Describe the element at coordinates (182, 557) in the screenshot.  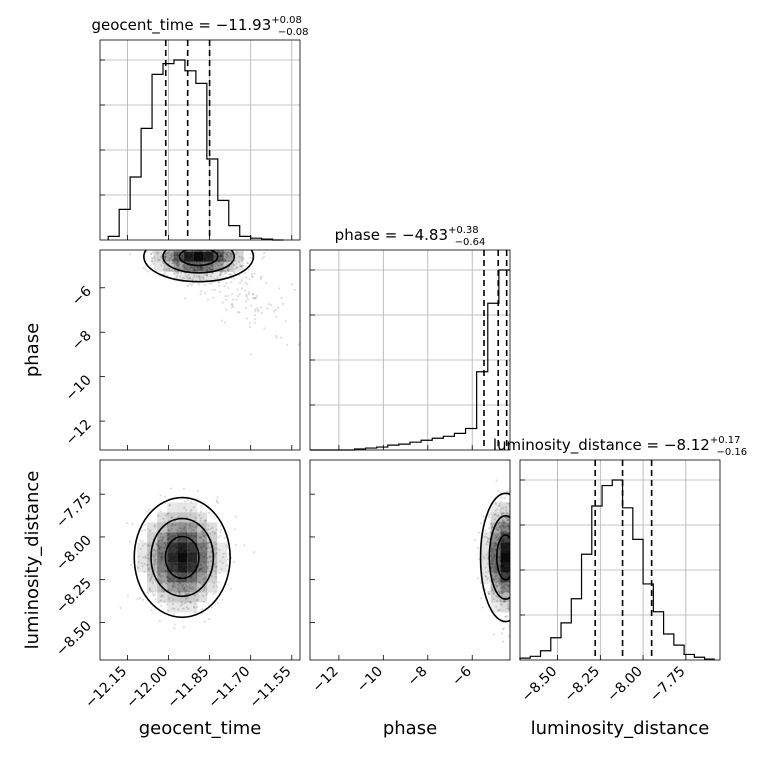
I see `density-contour` at that location.